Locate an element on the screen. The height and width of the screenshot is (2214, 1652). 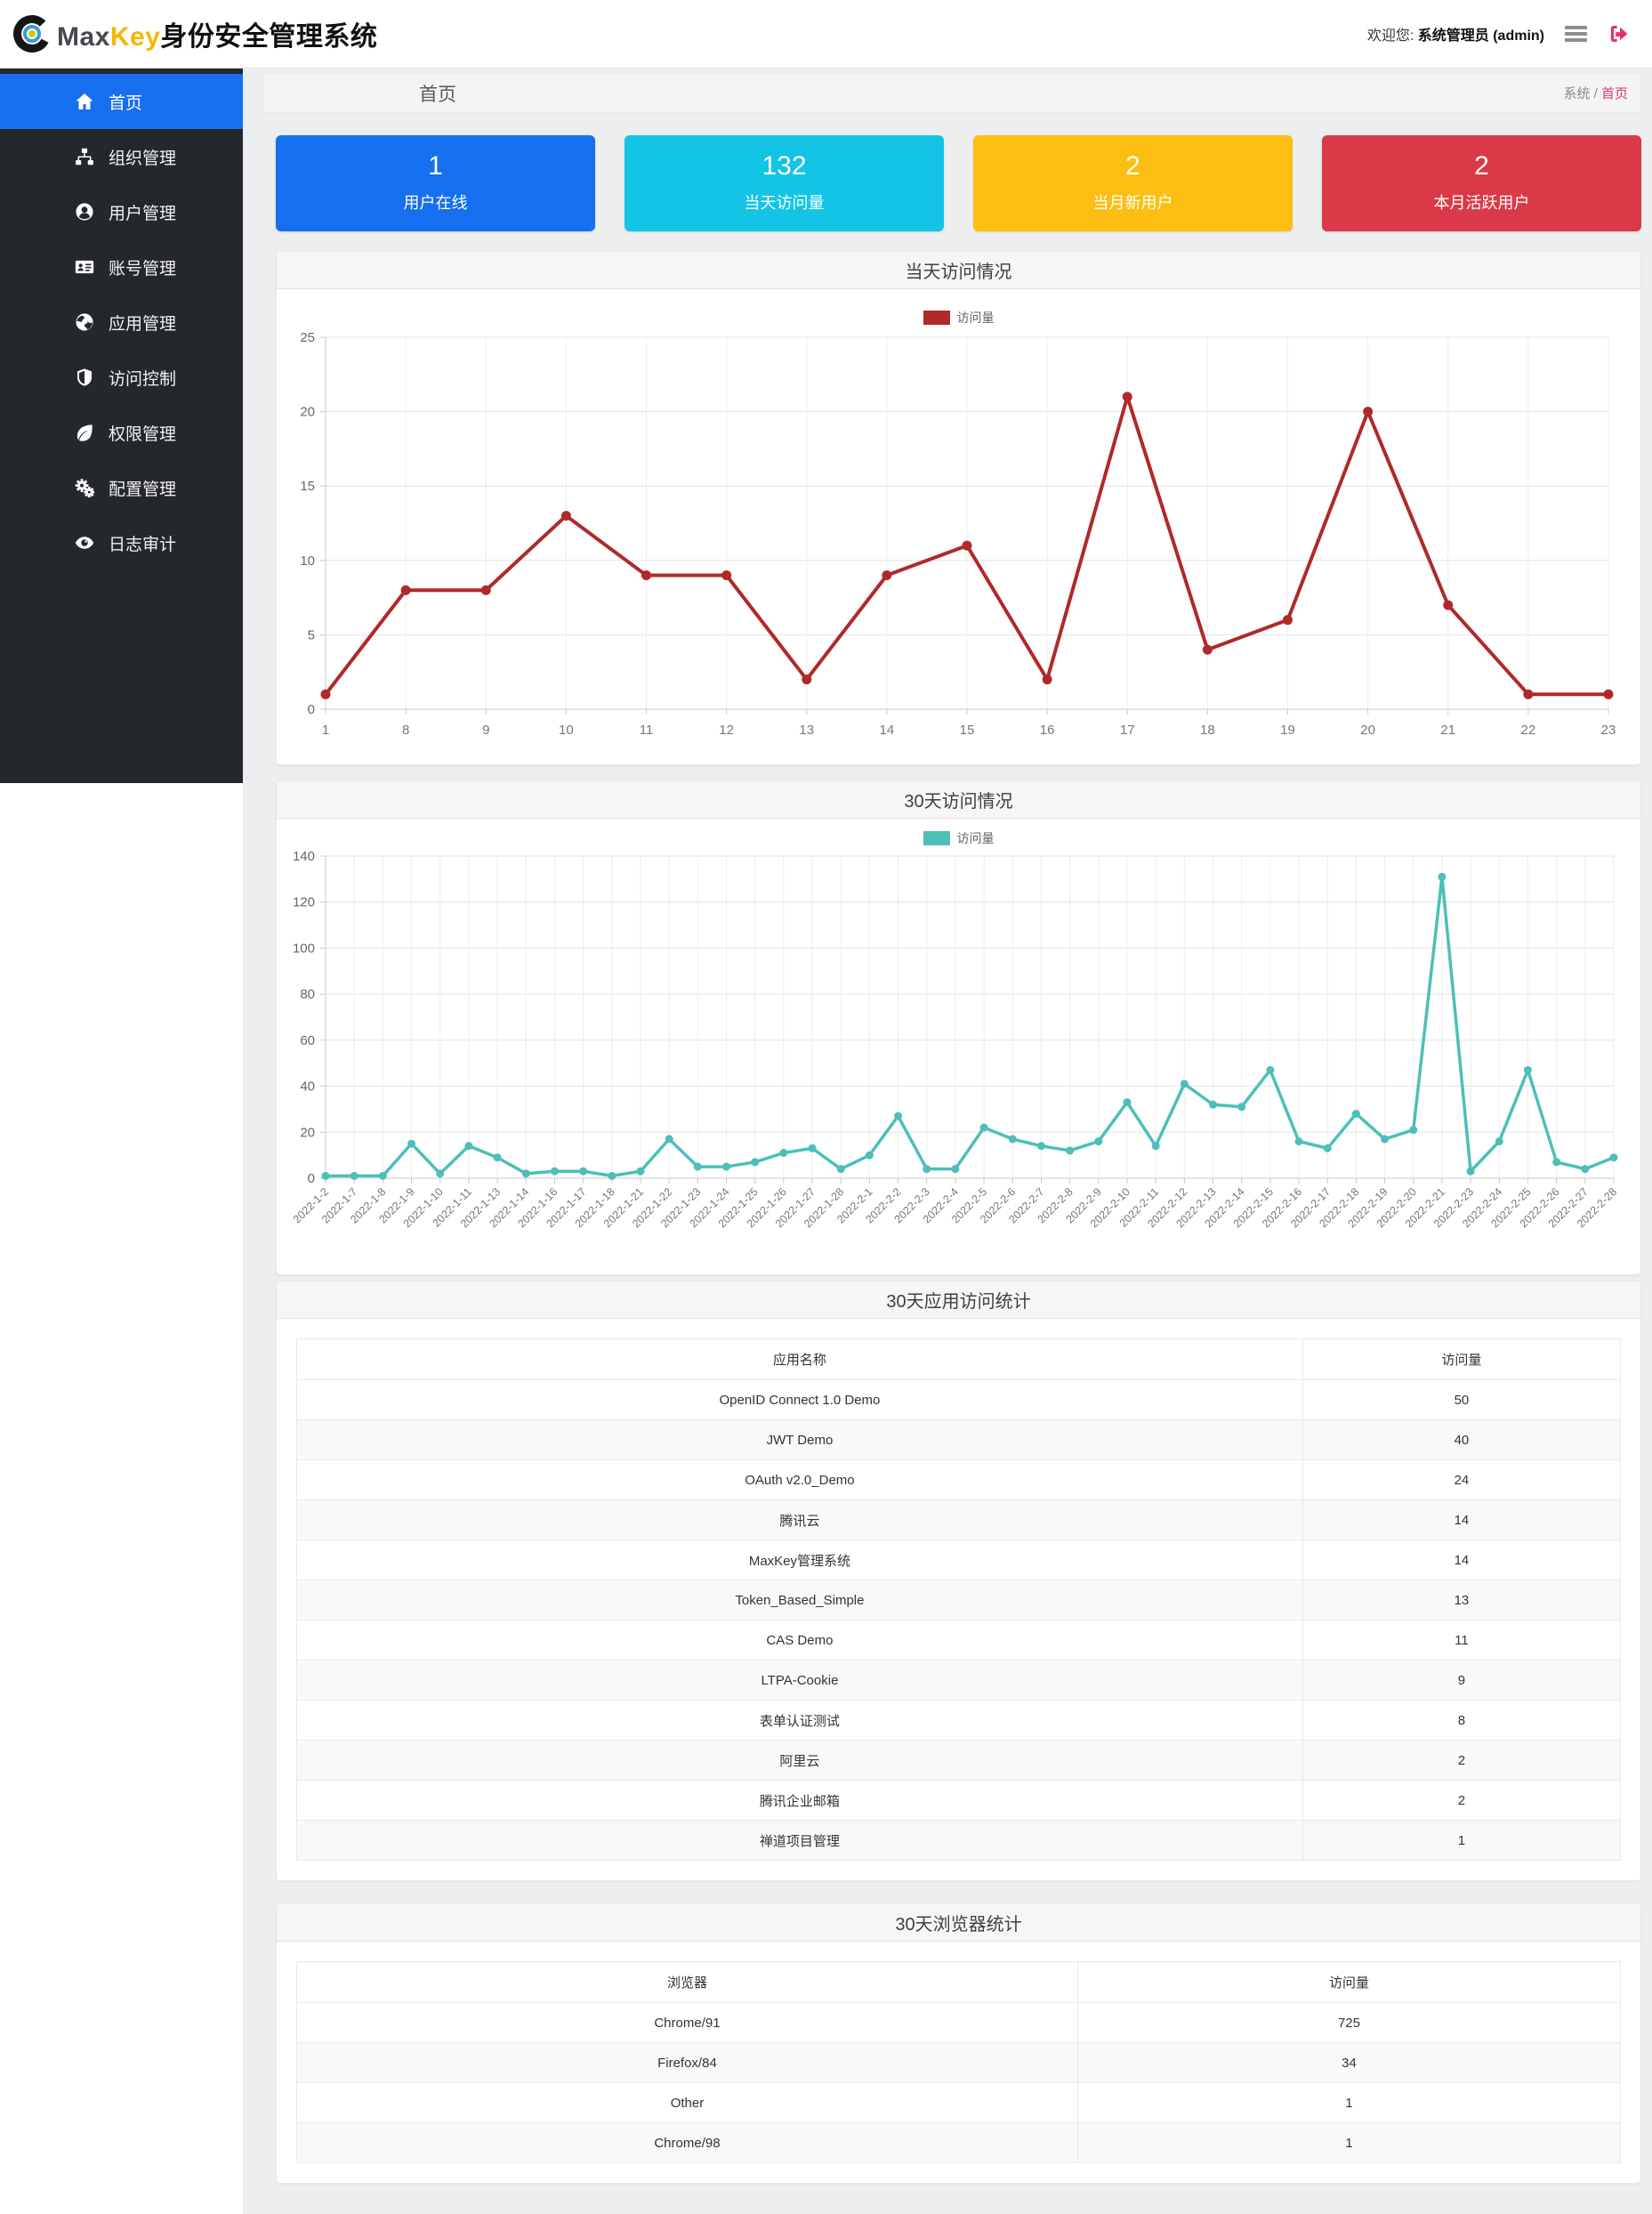
sidebar-item-0: 首页 is located at coordinates (121, 101).